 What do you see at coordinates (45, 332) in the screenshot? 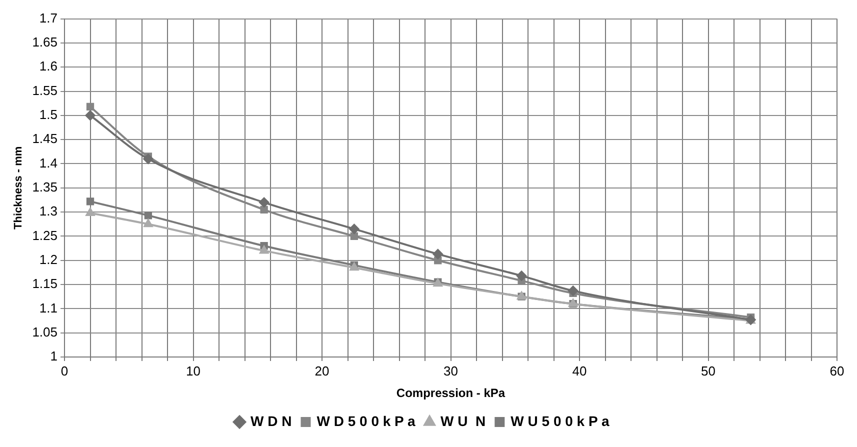
I see `y-tick-label: 1.05` at bounding box center [45, 332].